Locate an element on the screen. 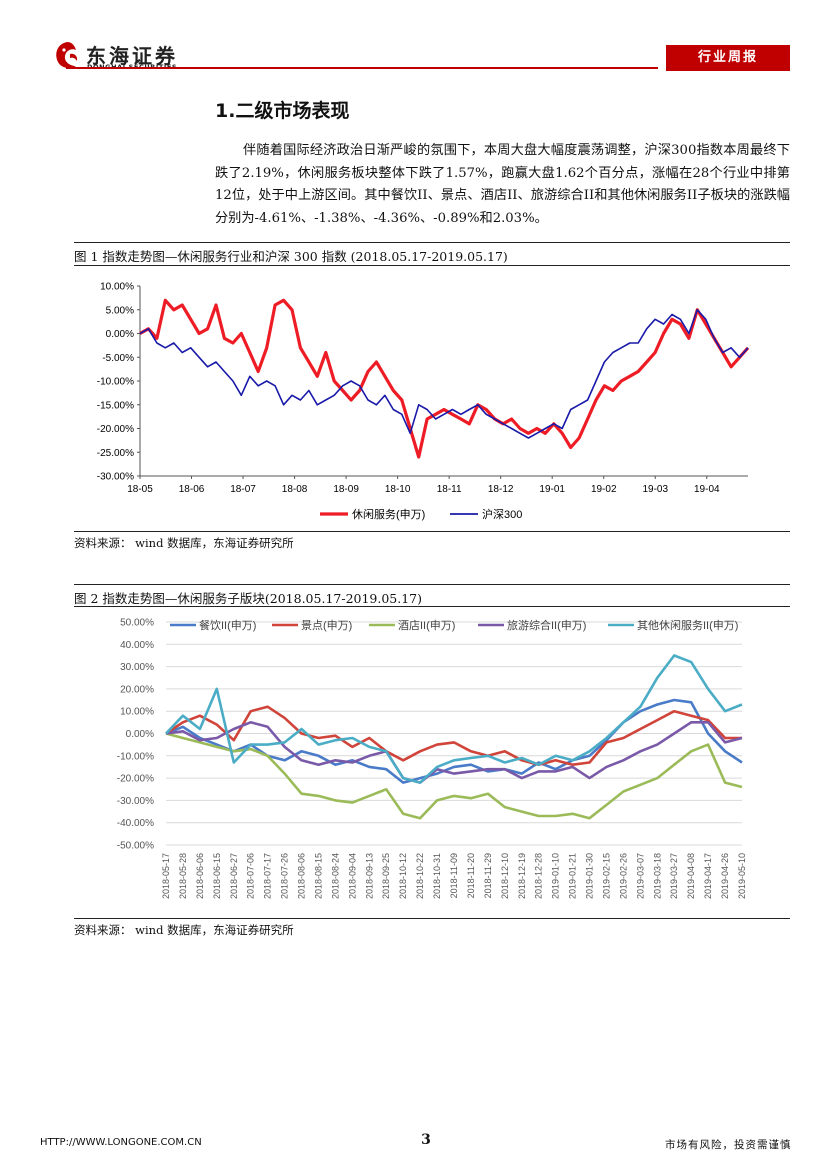  footer-disclaimer: 市场有风险，投资需谨慎 is located at coordinates (728, 1145).